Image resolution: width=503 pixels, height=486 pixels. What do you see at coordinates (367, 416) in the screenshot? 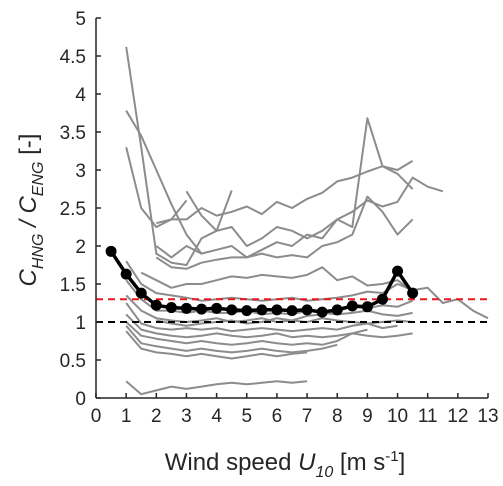
I see `x-tick-label: 9` at bounding box center [367, 416].